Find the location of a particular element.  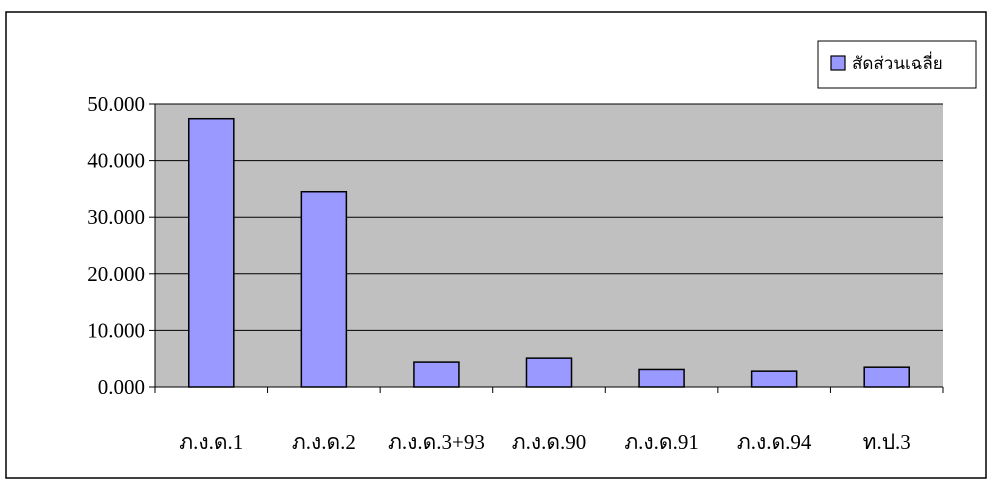

legend: สัดส่วนเฉลี่ย is located at coordinates (897, 64).